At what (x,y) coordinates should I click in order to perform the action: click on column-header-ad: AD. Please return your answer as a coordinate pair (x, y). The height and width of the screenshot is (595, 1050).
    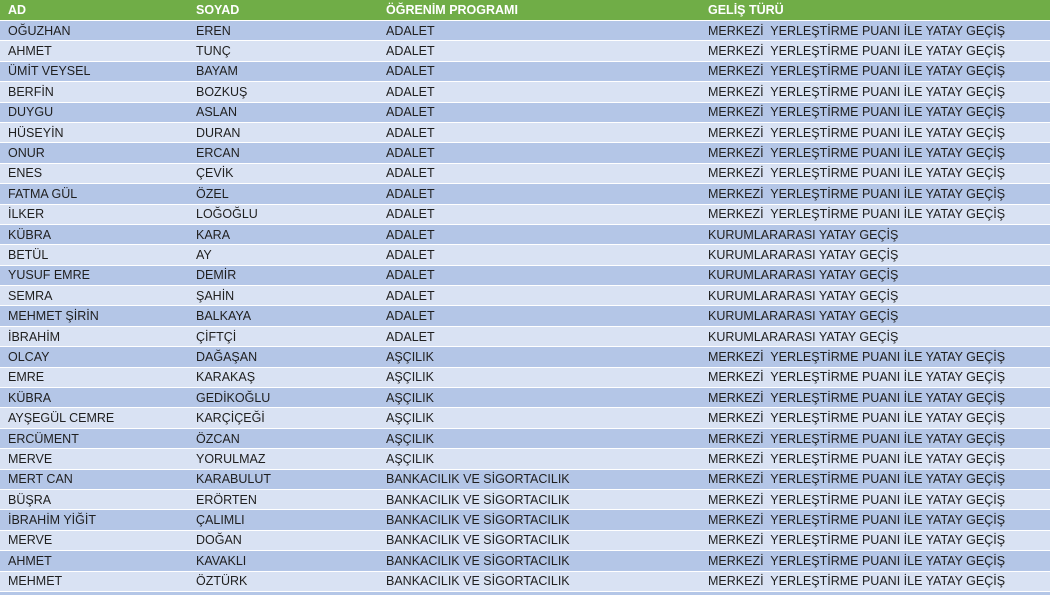
    Looking at the image, I should click on (17, 10).